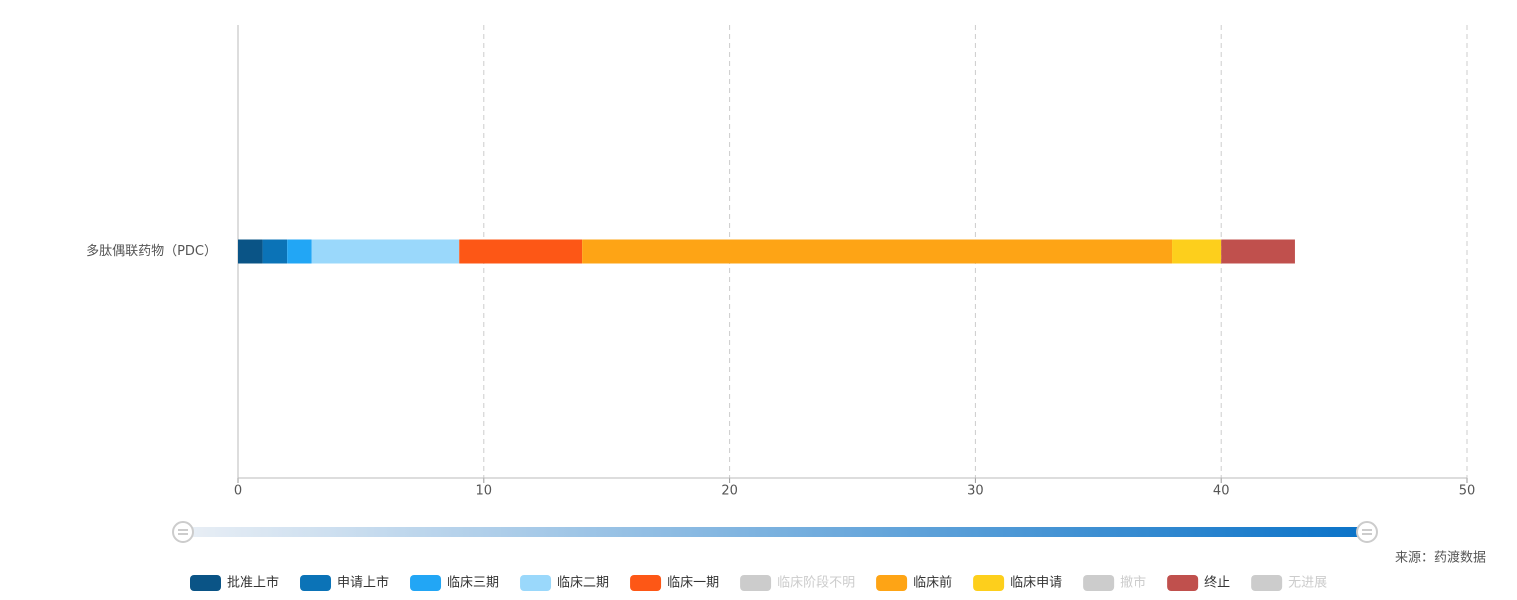  Describe the element at coordinates (253, 583) in the screenshot. I see `legend-label: 批准上市` at that location.